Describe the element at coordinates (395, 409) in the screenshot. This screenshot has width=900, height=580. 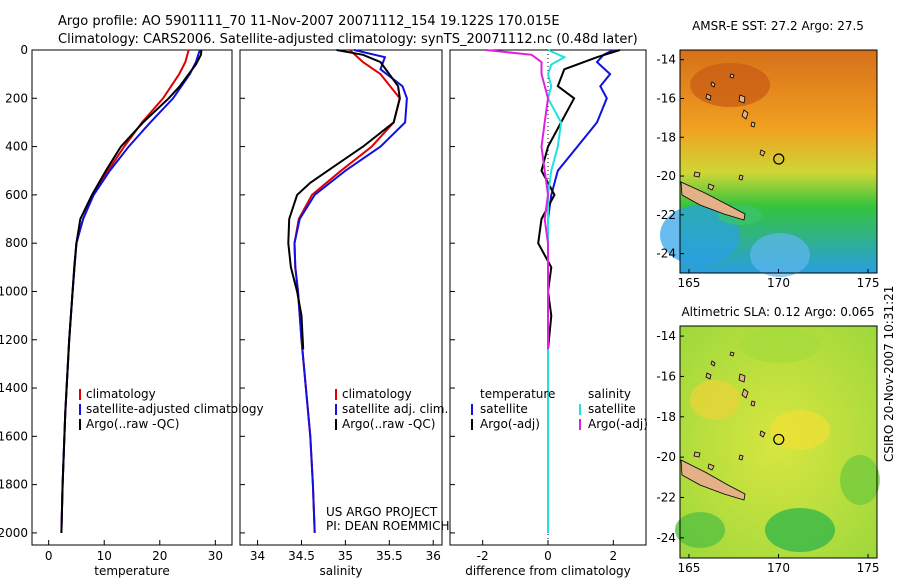
I see `legend-entry: satellite adj. clim.` at that location.